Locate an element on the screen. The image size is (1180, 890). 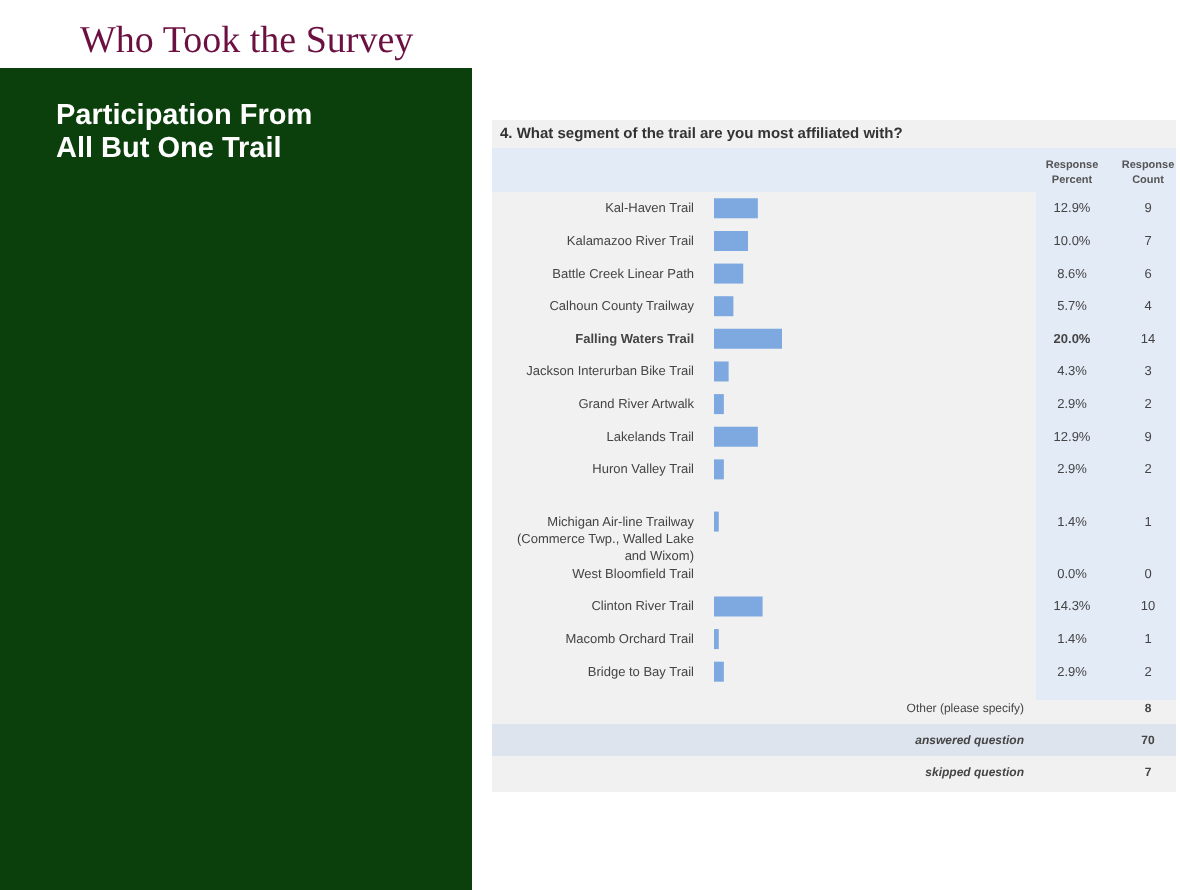
text: Who Took the Survey is located at coordinates (247, 41).